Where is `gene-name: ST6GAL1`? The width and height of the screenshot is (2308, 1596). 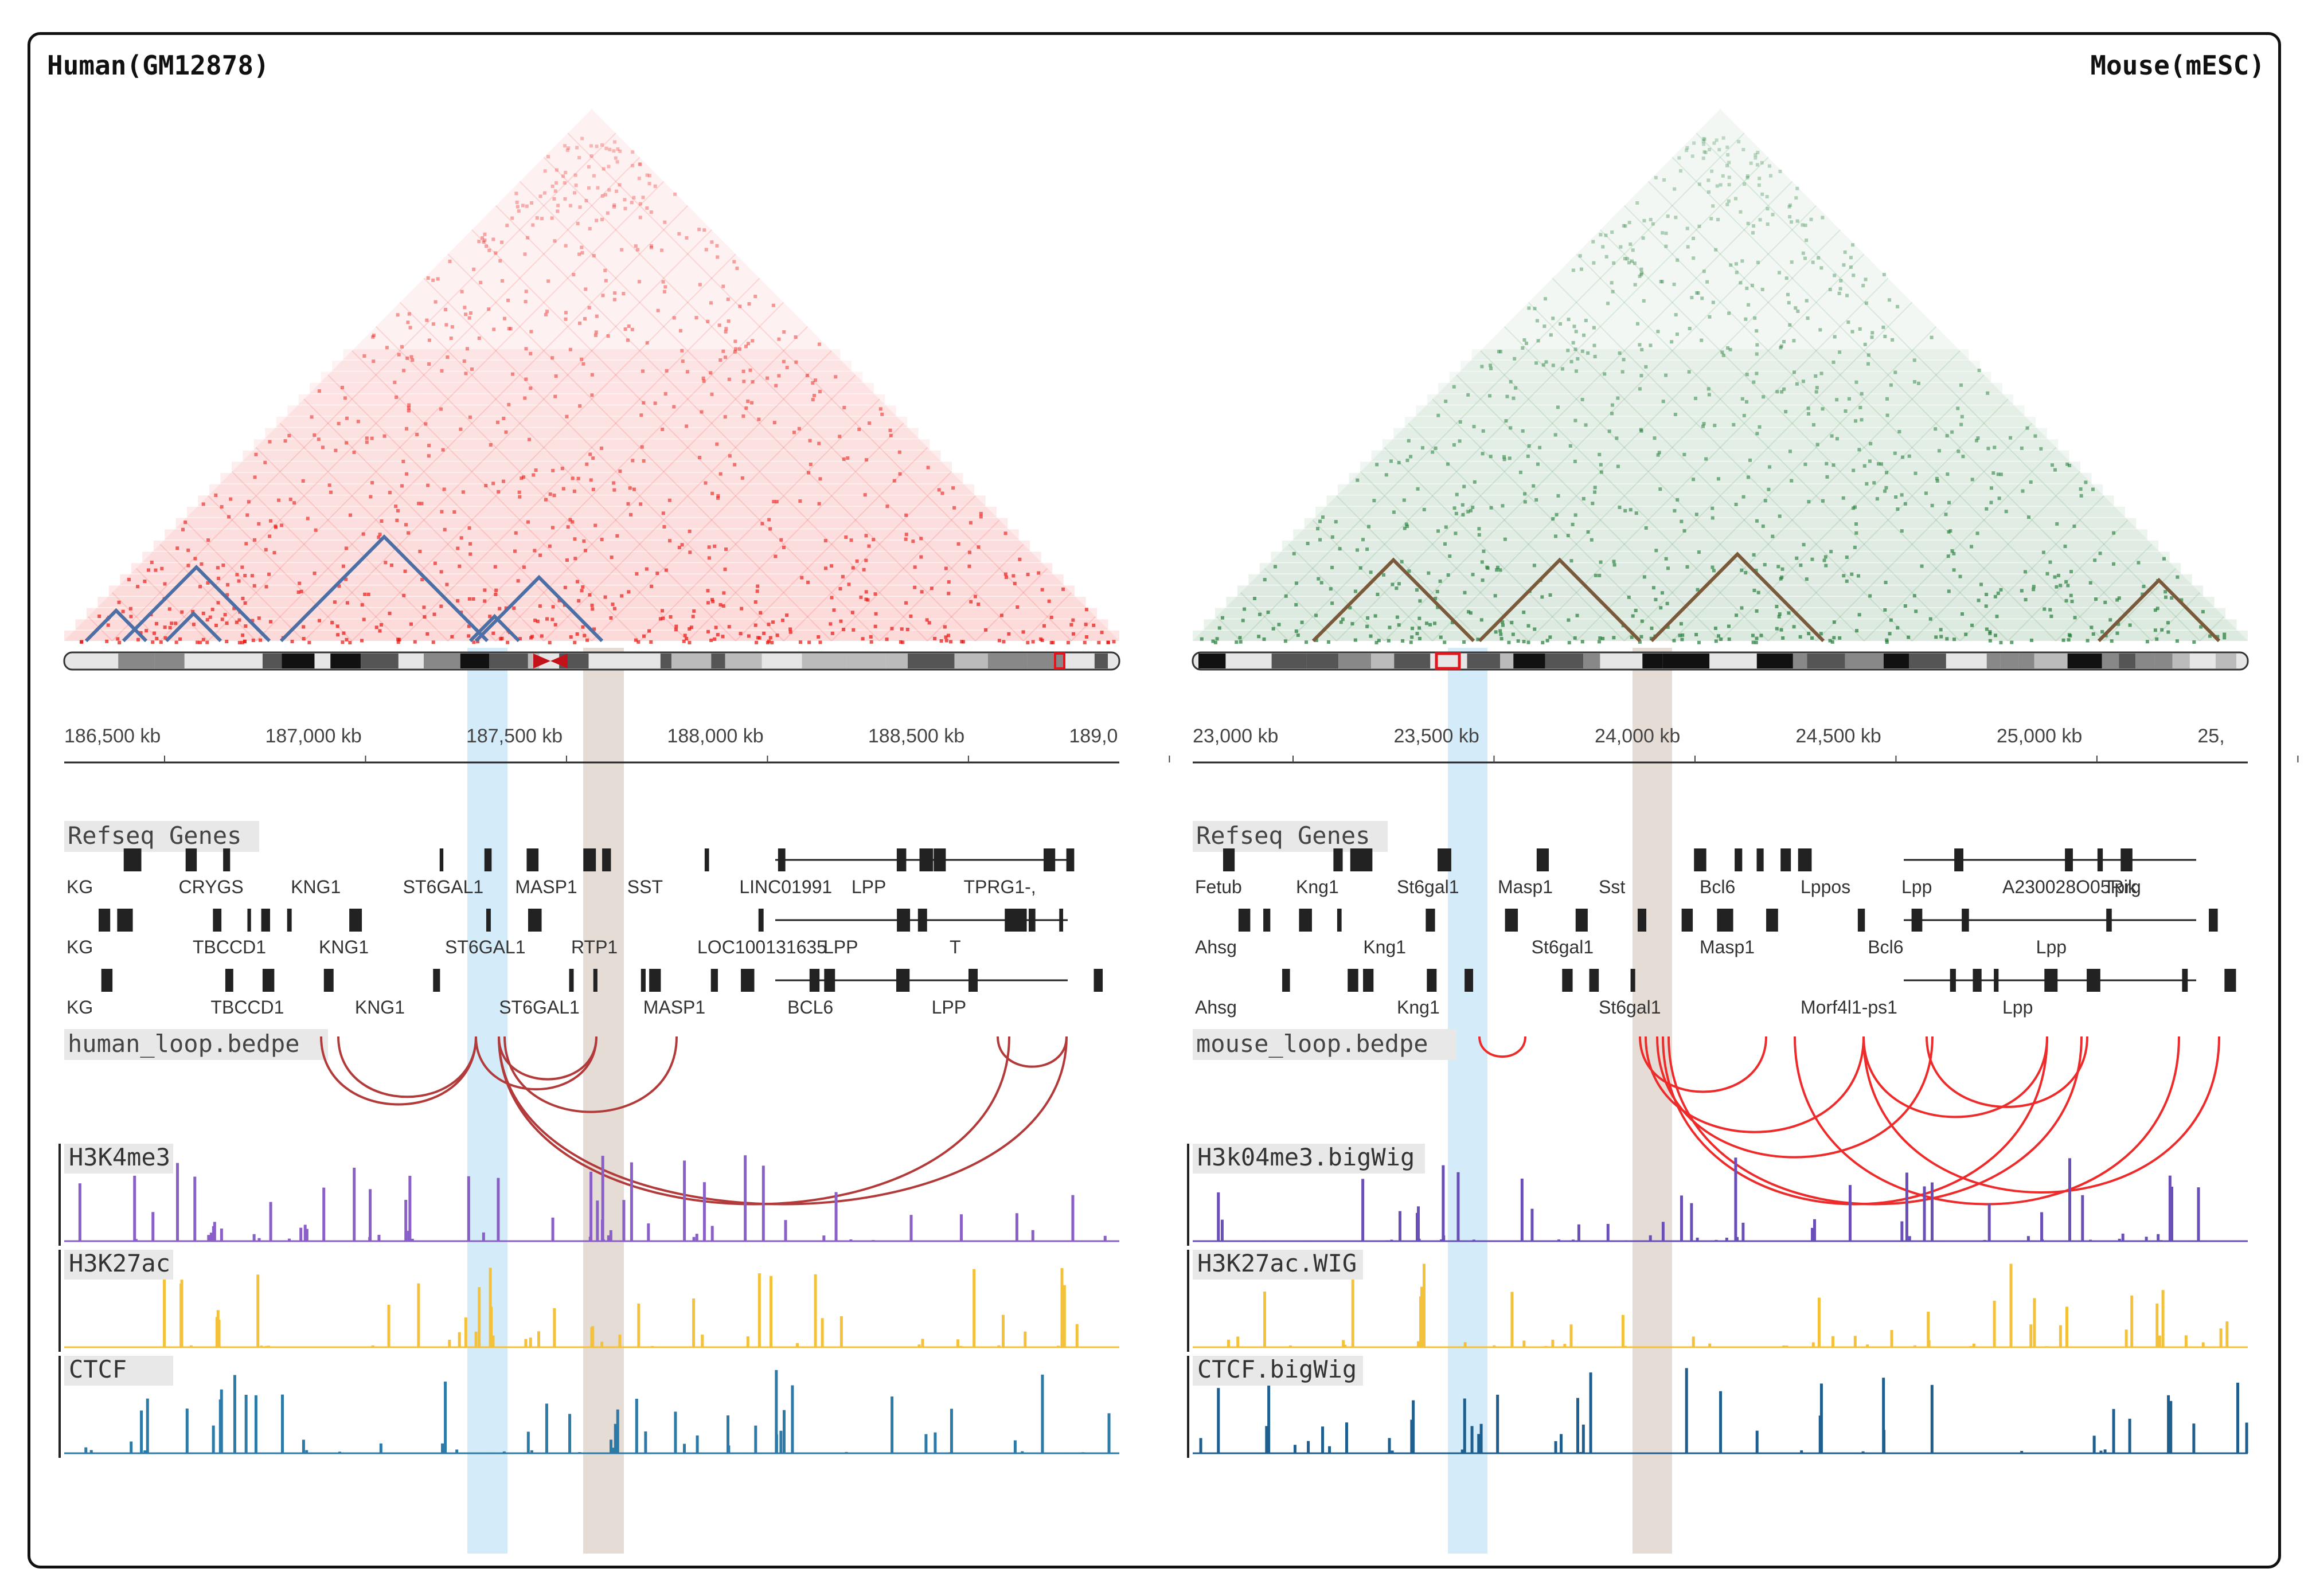
gene-name: ST6GAL1 is located at coordinates (485, 947).